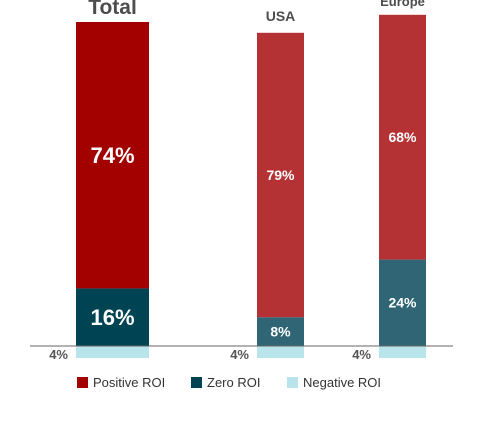  I want to click on bar-zero-usa, so click(280, 331).